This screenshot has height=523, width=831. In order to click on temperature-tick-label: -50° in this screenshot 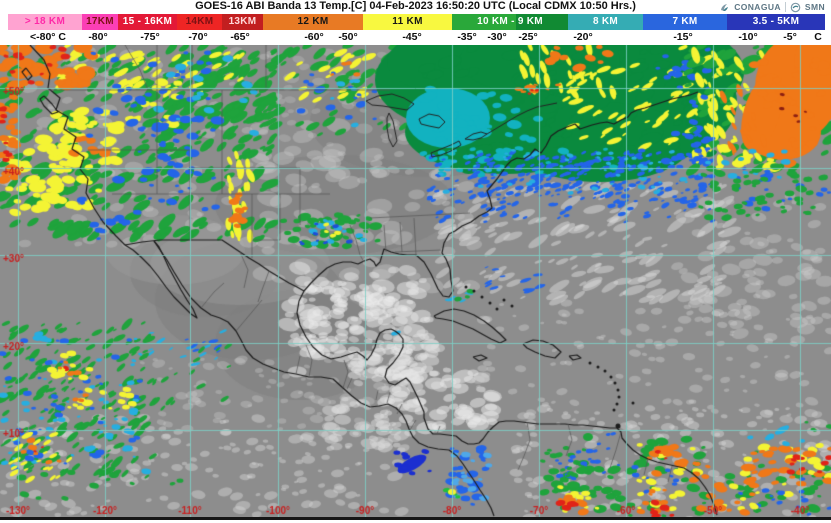, I will do `click(348, 37)`.